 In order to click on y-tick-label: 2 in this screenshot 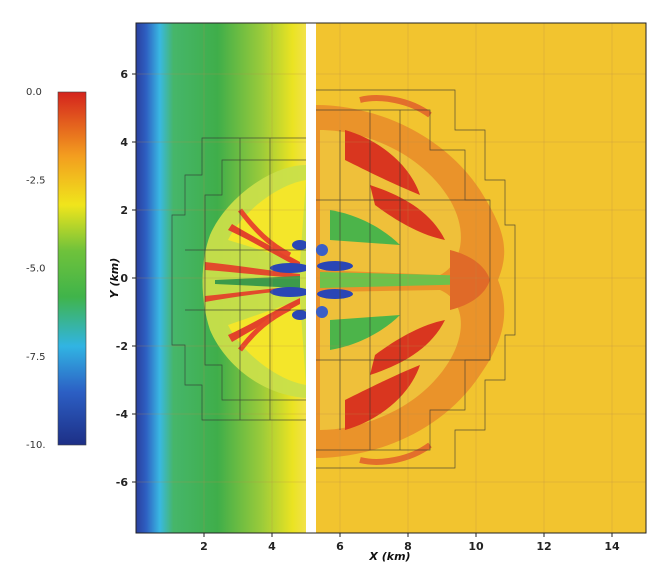, I will do `click(124, 210)`.